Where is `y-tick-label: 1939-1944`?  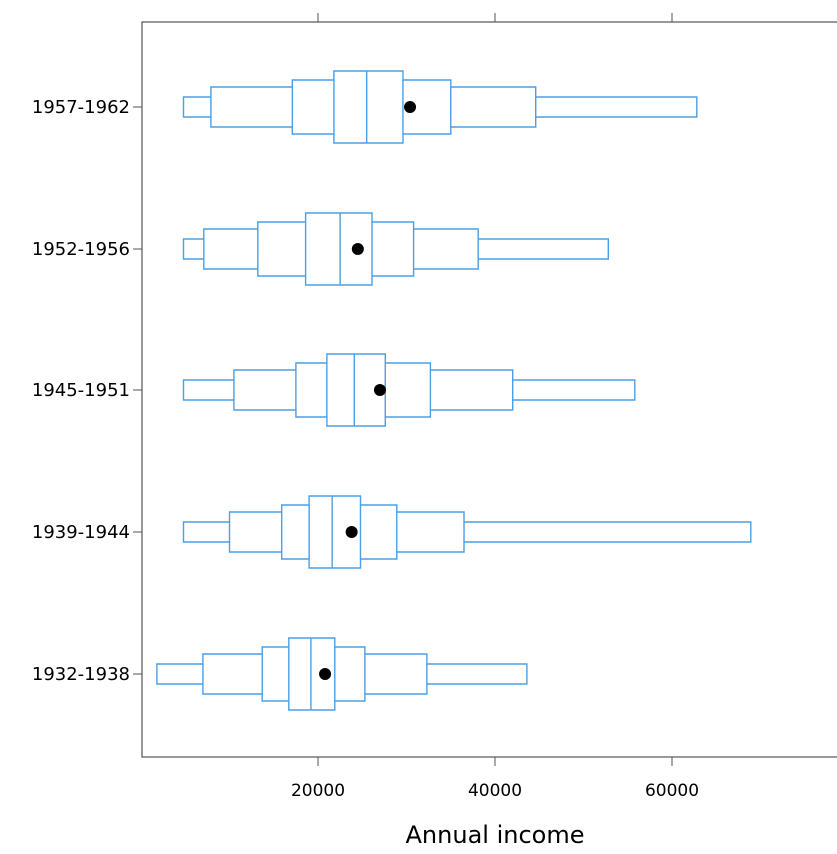 y-tick-label: 1939-1944 is located at coordinates (81, 532).